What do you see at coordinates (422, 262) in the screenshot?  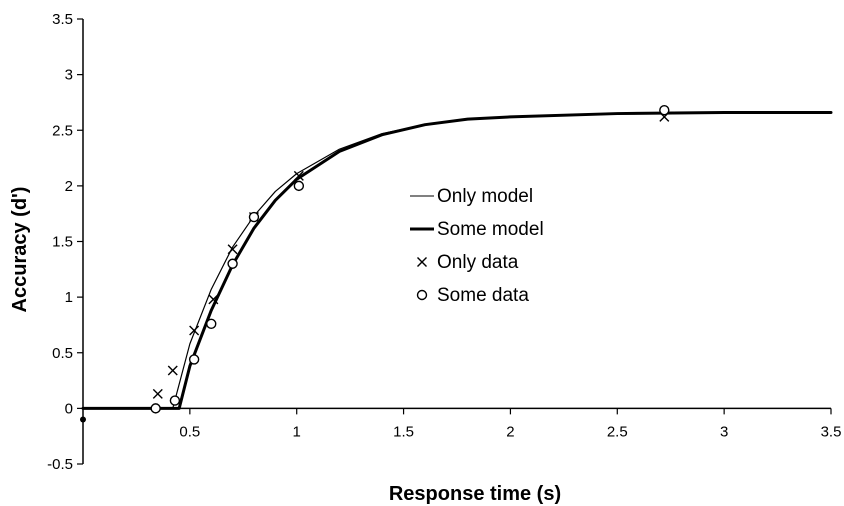 I see `legend-swatch-only-data` at bounding box center [422, 262].